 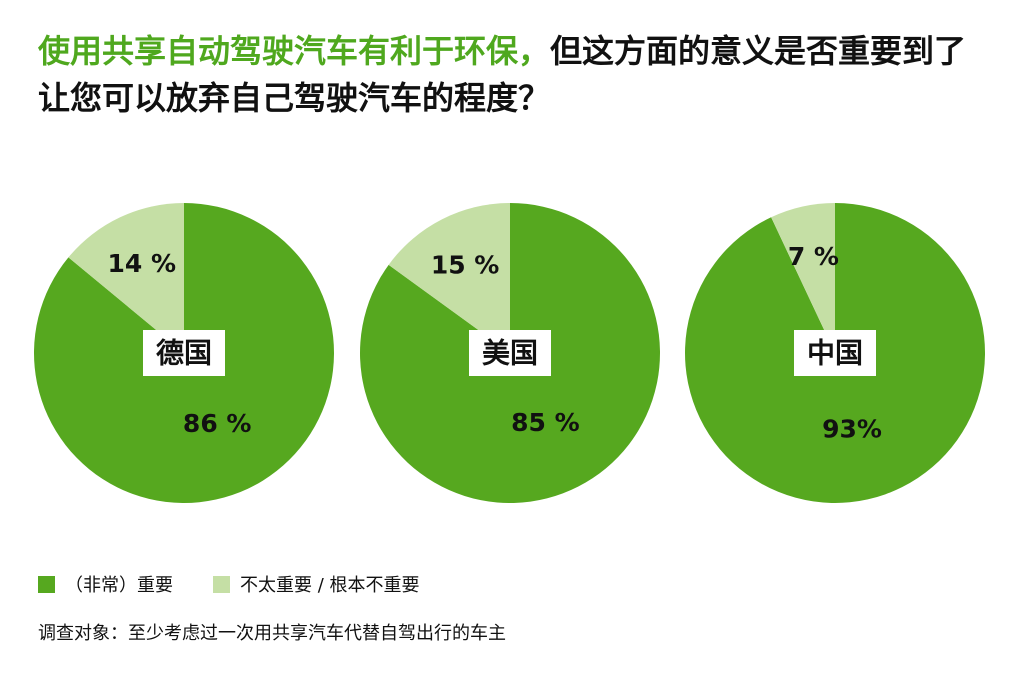 I want to click on legend-label-not-important: 不太重要 / 根本不重要, so click(x=330, y=585).